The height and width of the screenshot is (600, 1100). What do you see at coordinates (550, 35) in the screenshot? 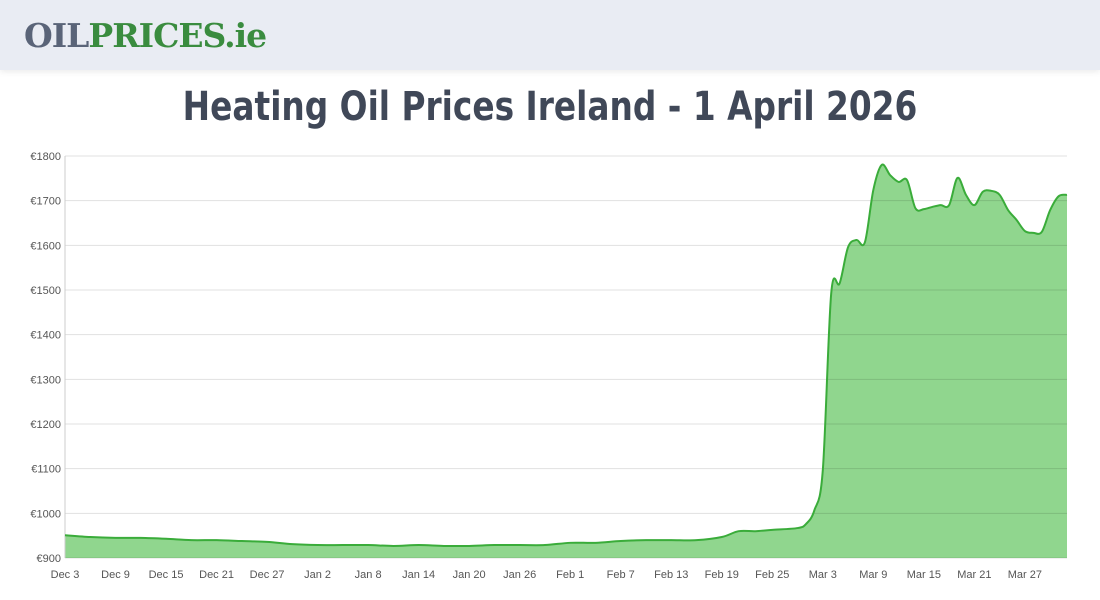
I see `site-header: OILPRICES.ie` at bounding box center [550, 35].